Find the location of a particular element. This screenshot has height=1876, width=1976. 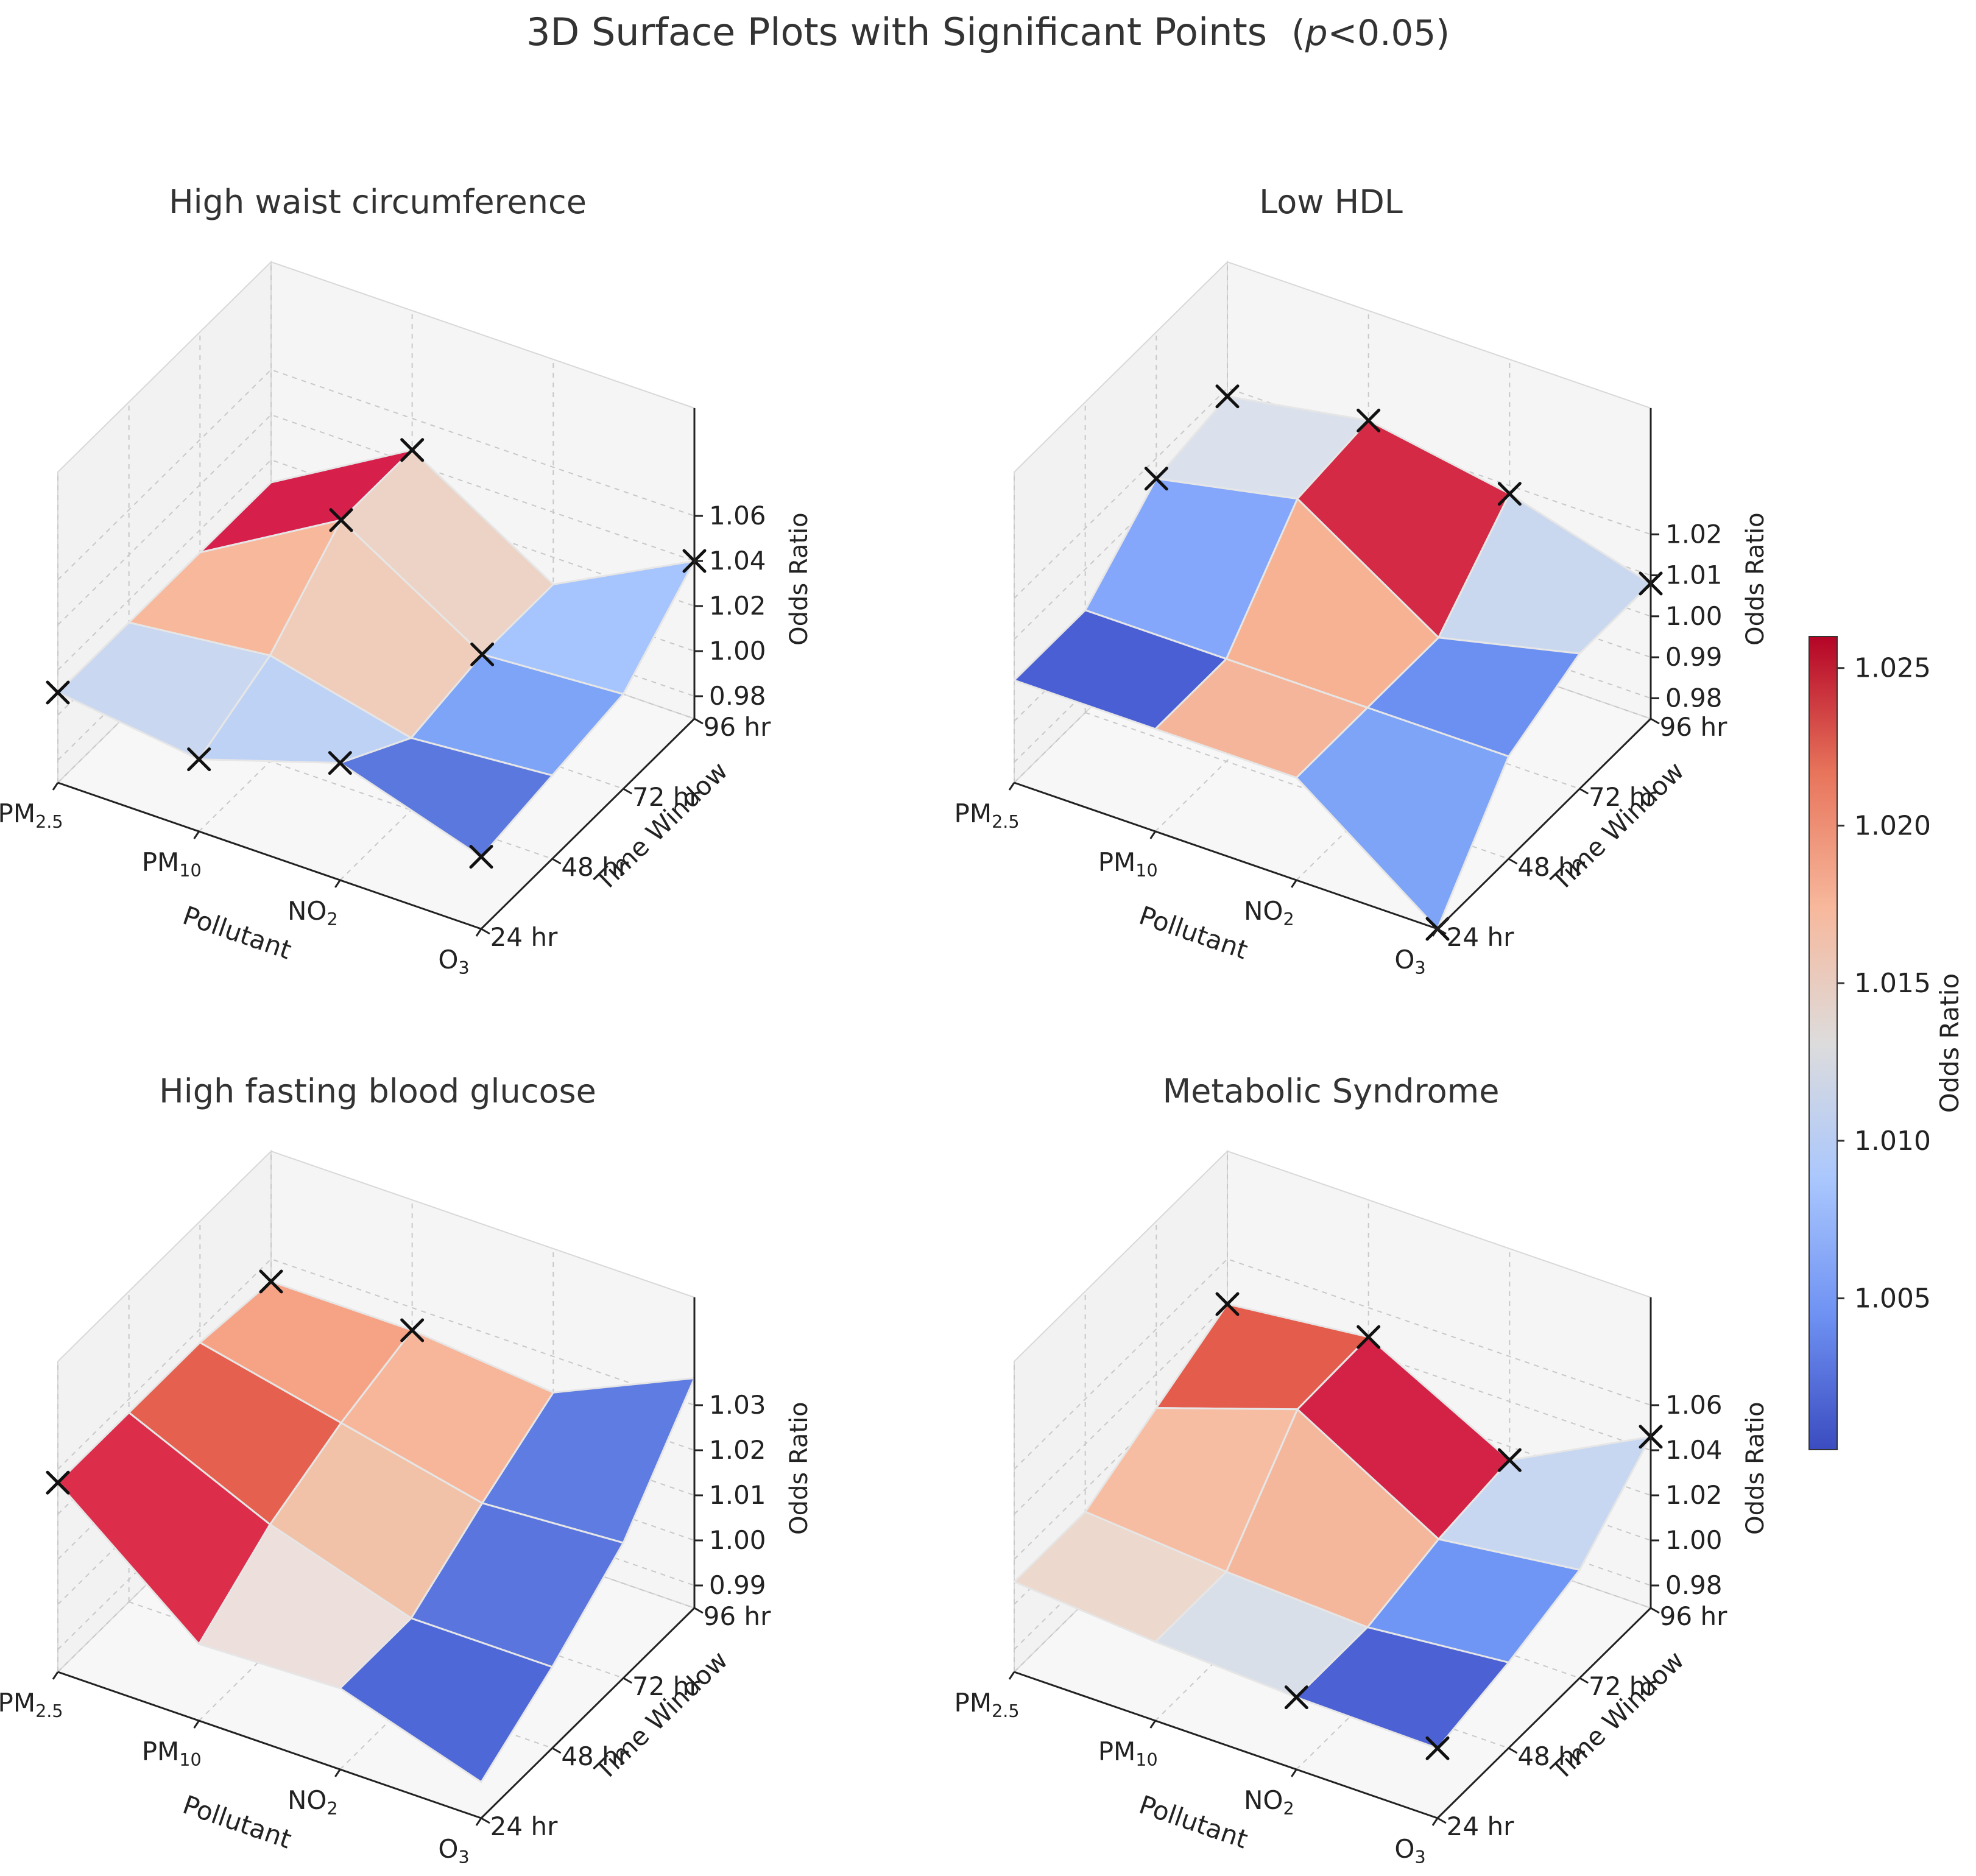

colorbar-tick-label: 1.010 is located at coordinates (1892, 1142).